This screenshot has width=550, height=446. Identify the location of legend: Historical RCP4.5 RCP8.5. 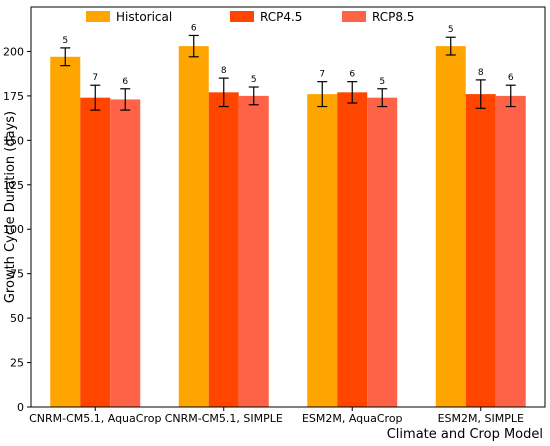
(250, 17).